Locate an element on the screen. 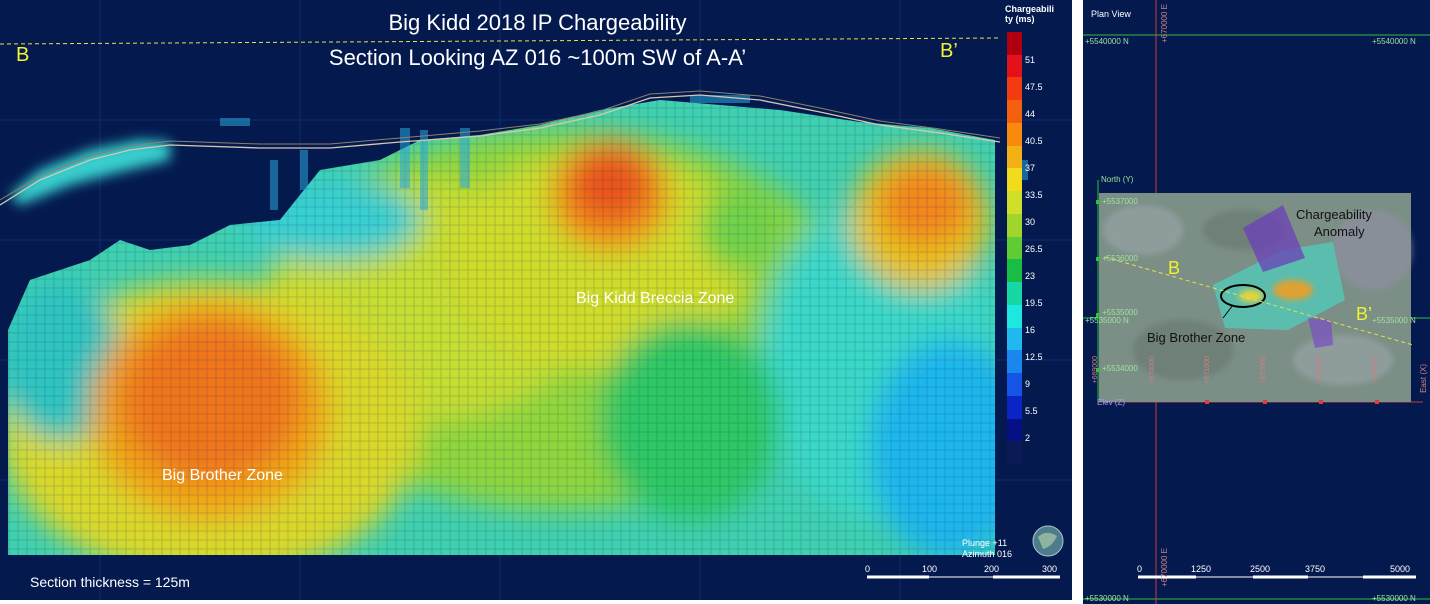 The width and height of the screenshot is (1430, 604). section-scale-tick: 200 is located at coordinates (992, 569).